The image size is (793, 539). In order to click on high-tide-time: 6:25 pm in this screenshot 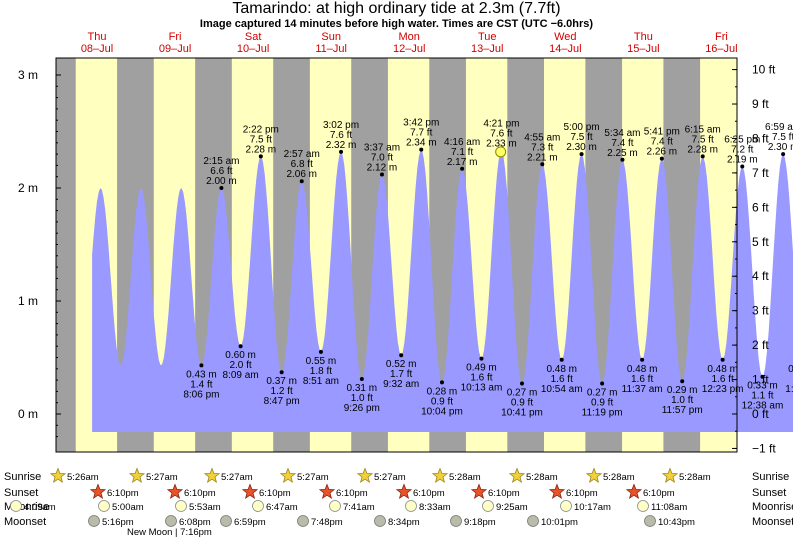, I will do `click(742, 140)`.